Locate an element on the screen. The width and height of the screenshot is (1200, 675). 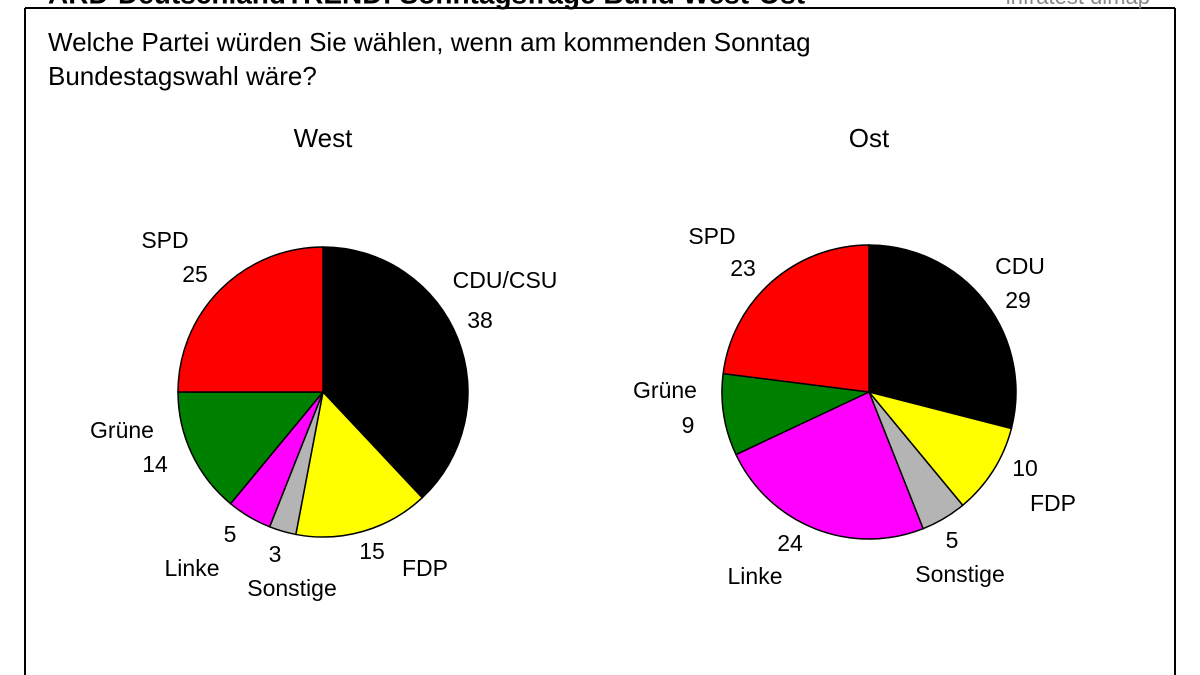
source-gap is located at coordinates (1055, 3).